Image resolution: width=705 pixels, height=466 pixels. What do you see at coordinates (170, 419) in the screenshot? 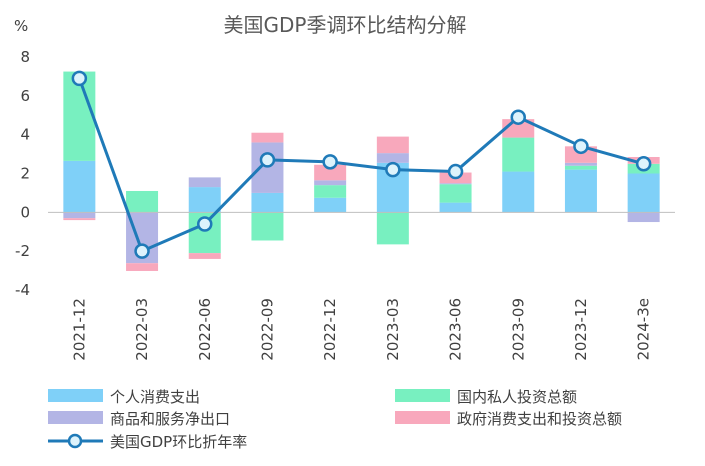
I see `legend-label-2: 商品和服务净出口` at bounding box center [170, 419].